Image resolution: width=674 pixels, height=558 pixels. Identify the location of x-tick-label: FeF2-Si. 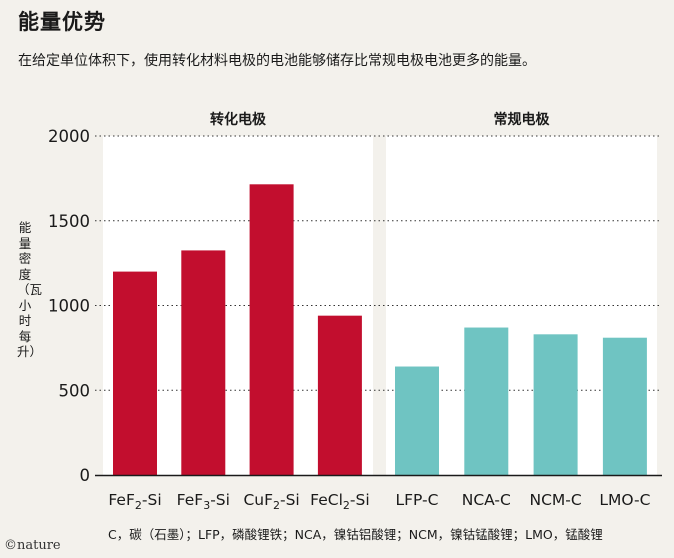
(134, 501).